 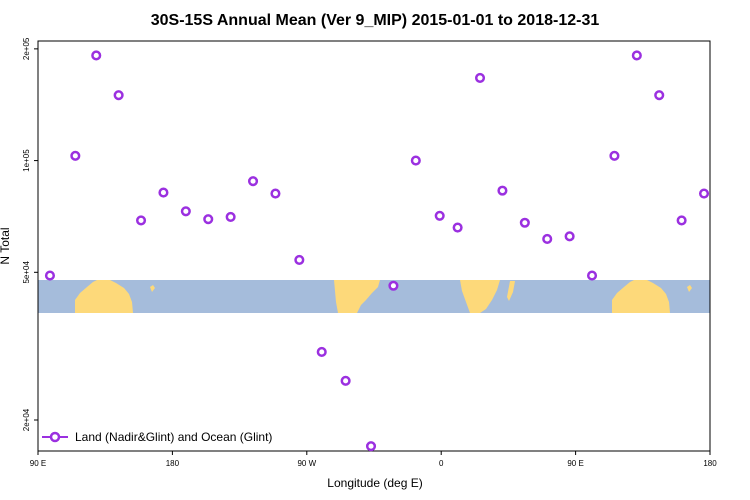 I want to click on x-axis: 90 E 180 90 W 0 90 E 180, so click(x=373, y=459).